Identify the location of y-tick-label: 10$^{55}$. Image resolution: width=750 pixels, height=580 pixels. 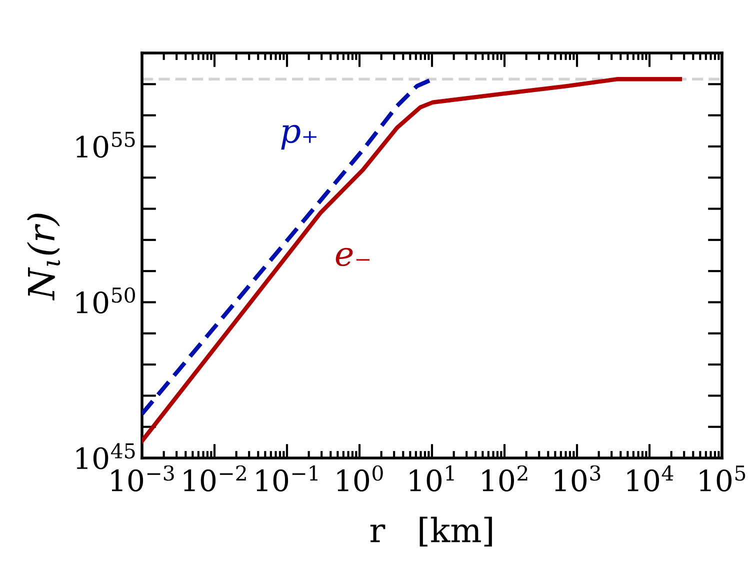
(105, 145).